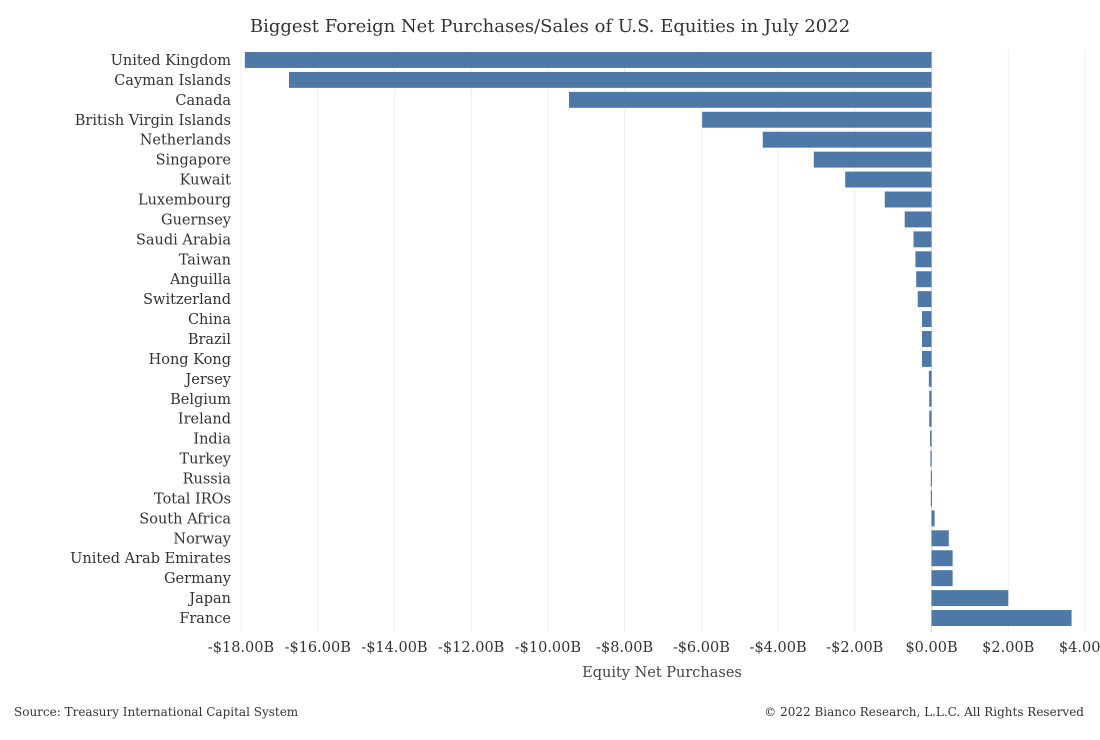 The height and width of the screenshot is (740, 1100). What do you see at coordinates (192, 499) in the screenshot?
I see `category-label: Total IROs` at bounding box center [192, 499].